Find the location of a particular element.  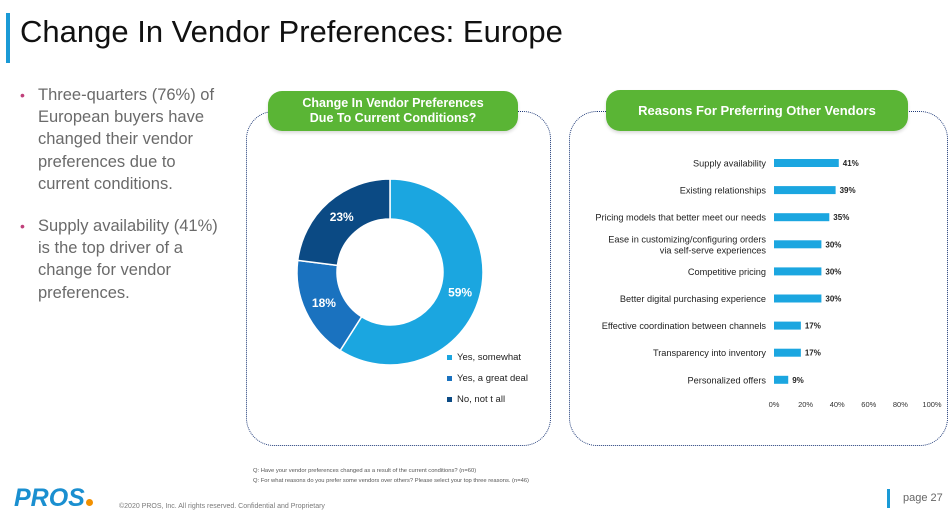

bar-value-label: 35% is located at coordinates (841, 217).